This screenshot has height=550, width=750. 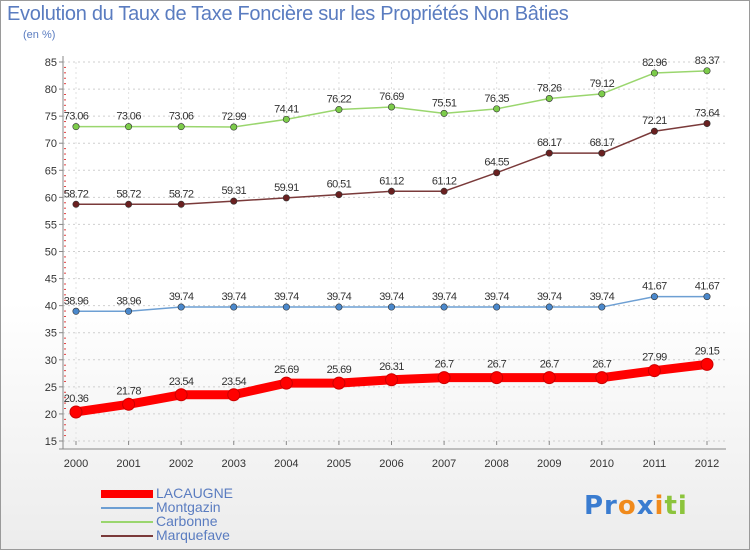 I want to click on legend-label: Carbonne, so click(x=187, y=521).